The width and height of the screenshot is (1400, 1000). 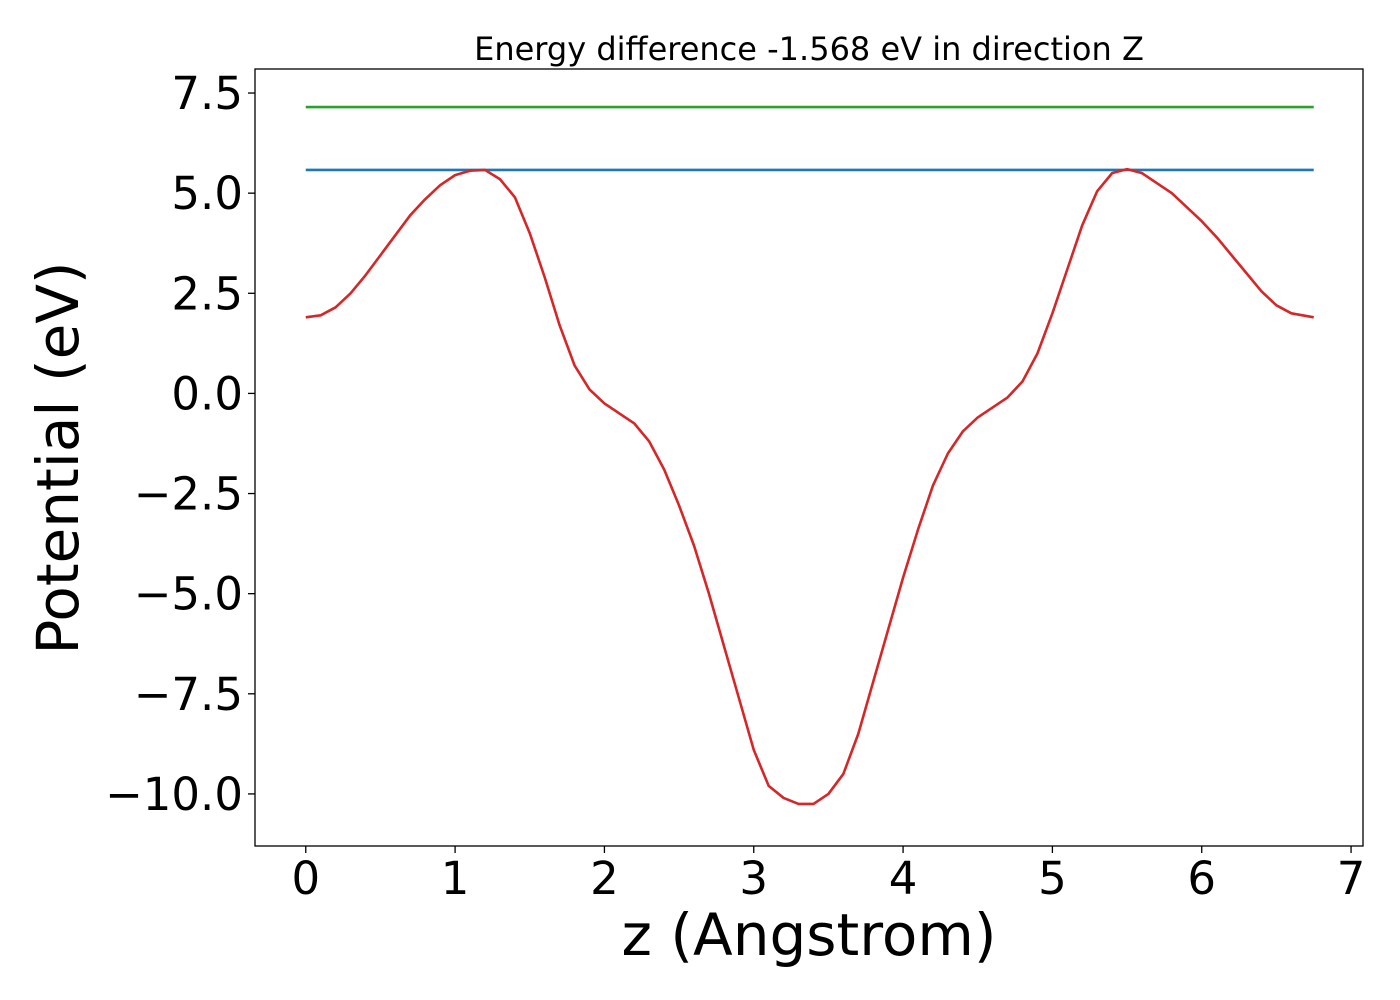 What do you see at coordinates (1201, 878) in the screenshot?
I see `x-tick-label: 6` at bounding box center [1201, 878].